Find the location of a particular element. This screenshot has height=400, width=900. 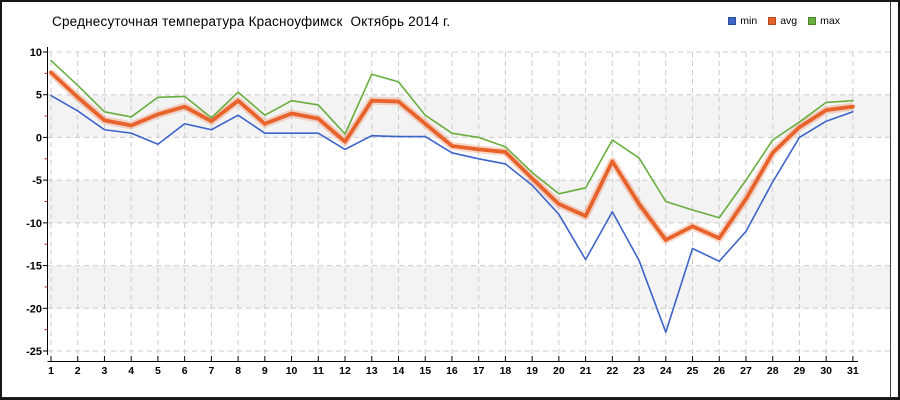

legend-swatch-avg is located at coordinates (772, 21).